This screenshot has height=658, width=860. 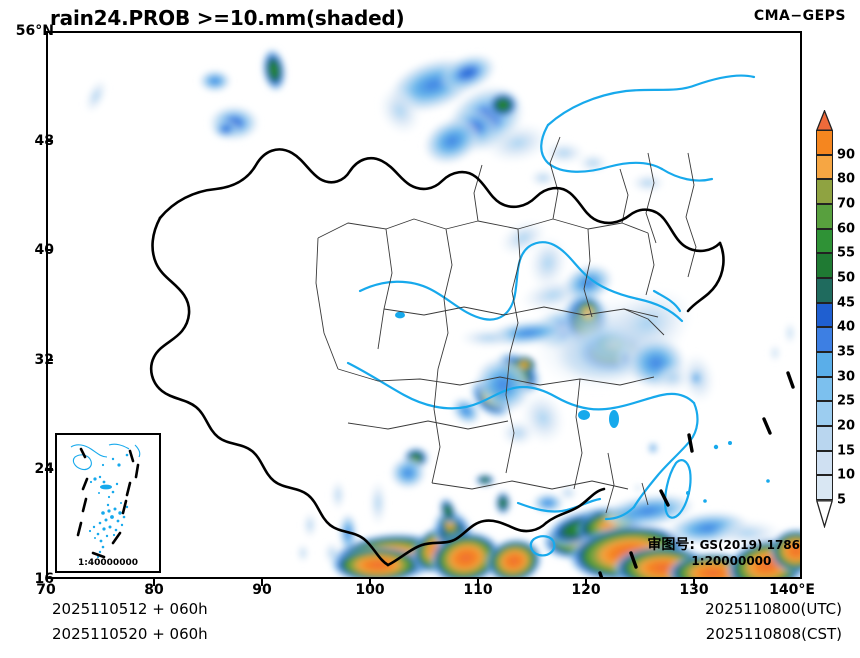 I want to click on colorbar-tick-label: 70, so click(x=846, y=204).